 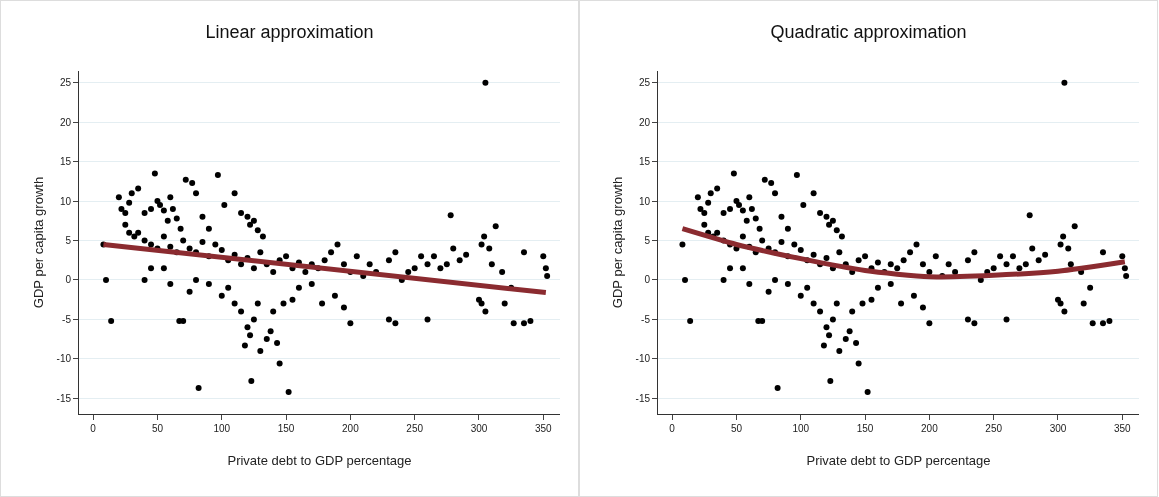 I want to click on chart-title: Linear approximation, so click(x=289, y=32).